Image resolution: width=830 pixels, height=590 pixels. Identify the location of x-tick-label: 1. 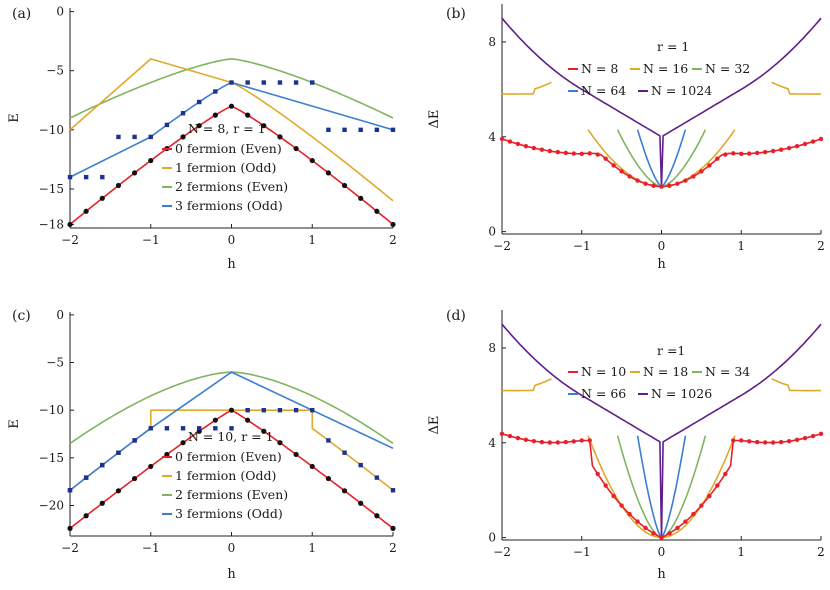
(741, 552).